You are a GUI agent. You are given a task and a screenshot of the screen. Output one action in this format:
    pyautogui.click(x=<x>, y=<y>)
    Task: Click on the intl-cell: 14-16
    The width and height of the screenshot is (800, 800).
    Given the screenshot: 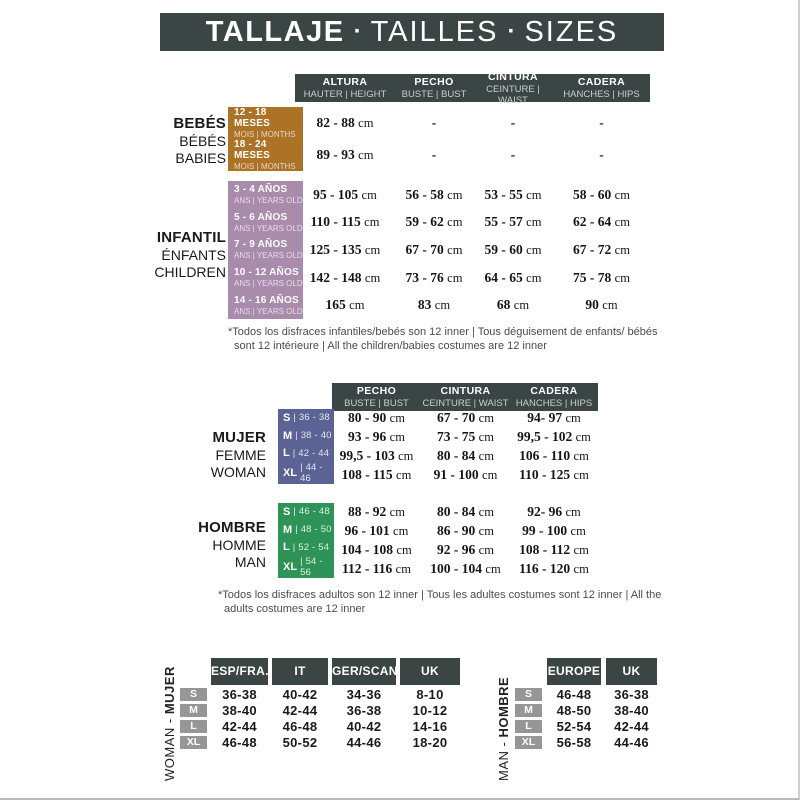 What is the action you would take?
    pyautogui.click(x=430, y=726)
    